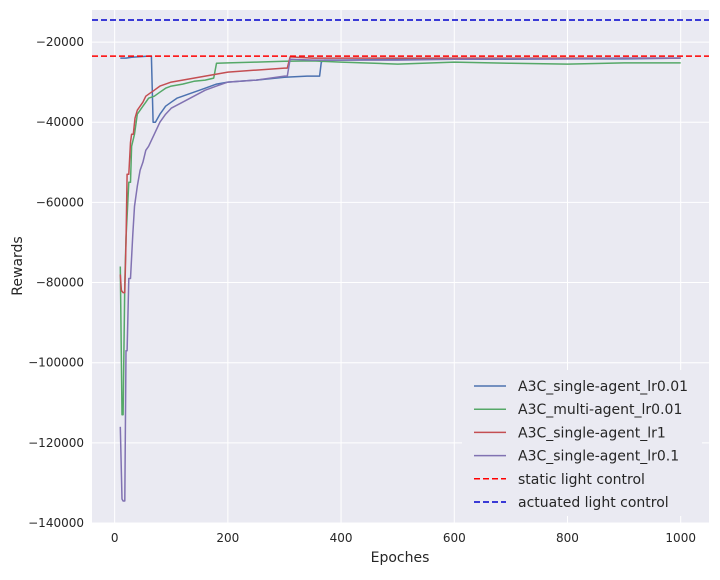 Image resolution: width=720 pixels, height=580 pixels. What do you see at coordinates (592, 433) in the screenshot?
I see `legend-label: A3C_single-agent_lr1` at bounding box center [592, 433].